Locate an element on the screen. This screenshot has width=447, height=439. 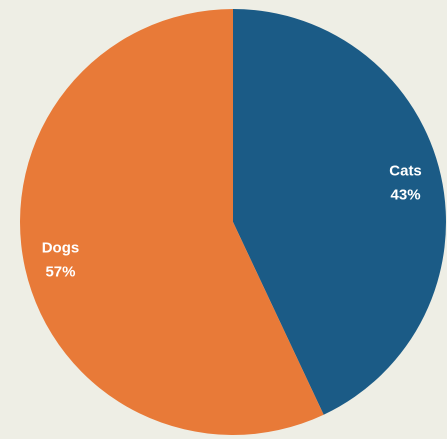
slice-value-label: 43% is located at coordinates (406, 194).